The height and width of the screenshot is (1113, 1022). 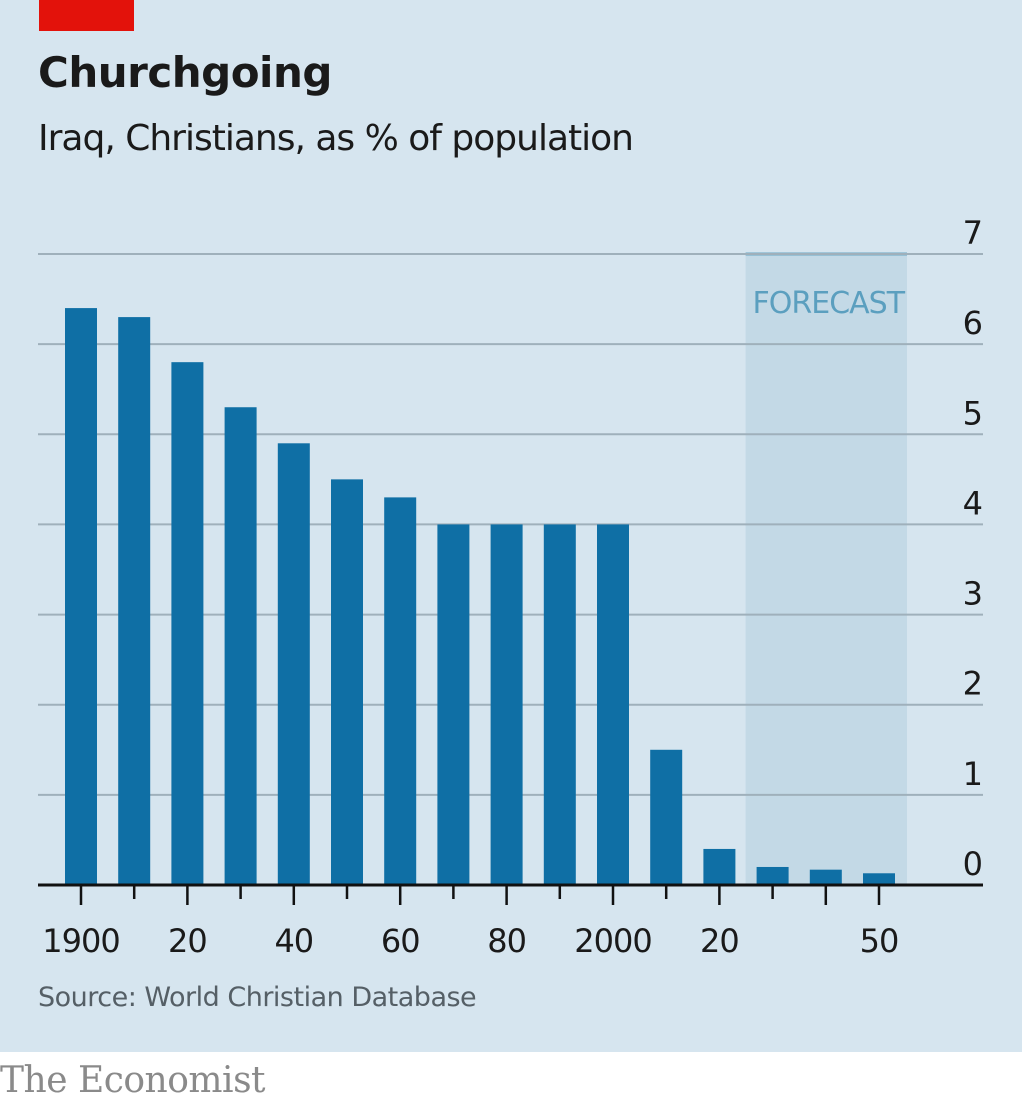 I want to click on bar-1990, so click(x=559, y=704).